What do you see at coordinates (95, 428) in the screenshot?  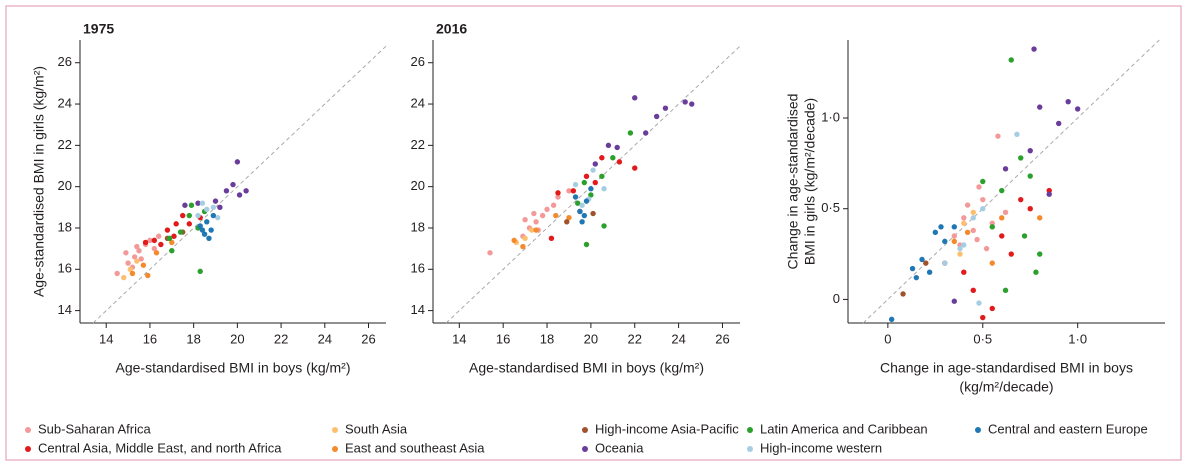 I see `legend-label: Sub-Saharan Africa` at bounding box center [95, 428].